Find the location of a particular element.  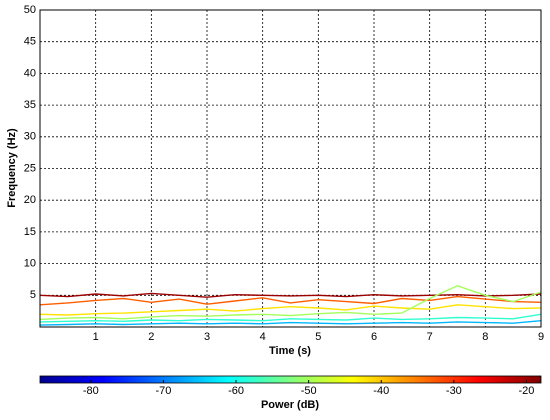

y-tick-label: 30 is located at coordinates (30, 137).